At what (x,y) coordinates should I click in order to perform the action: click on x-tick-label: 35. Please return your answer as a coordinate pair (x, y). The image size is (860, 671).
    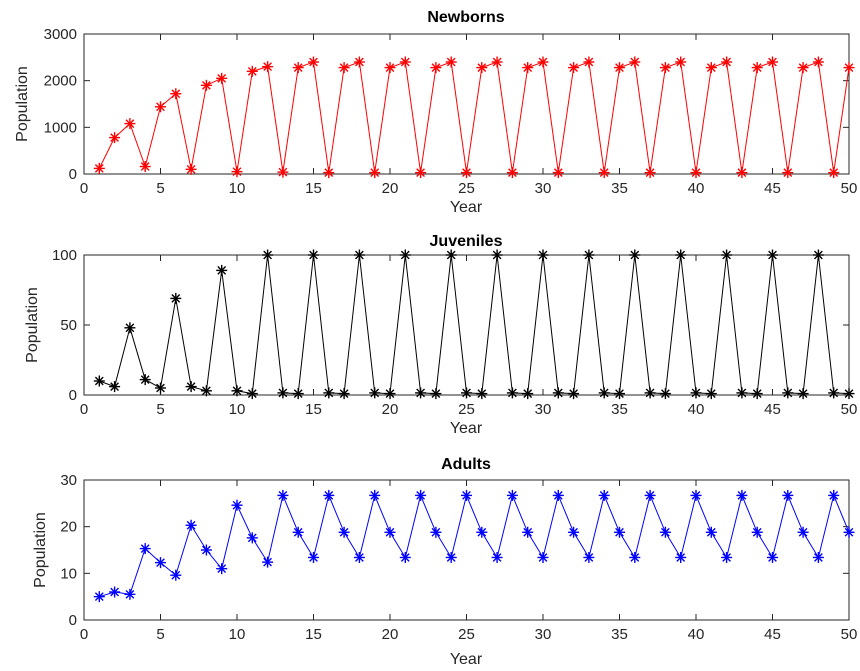
    Looking at the image, I should click on (619, 409).